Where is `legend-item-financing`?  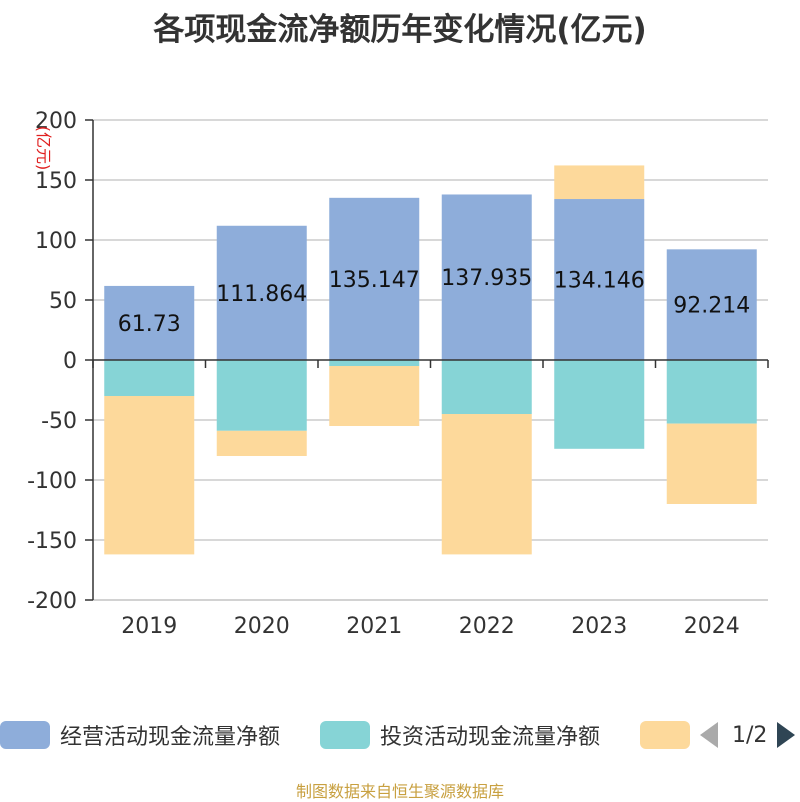
legend-item-financing is located at coordinates (665, 735).